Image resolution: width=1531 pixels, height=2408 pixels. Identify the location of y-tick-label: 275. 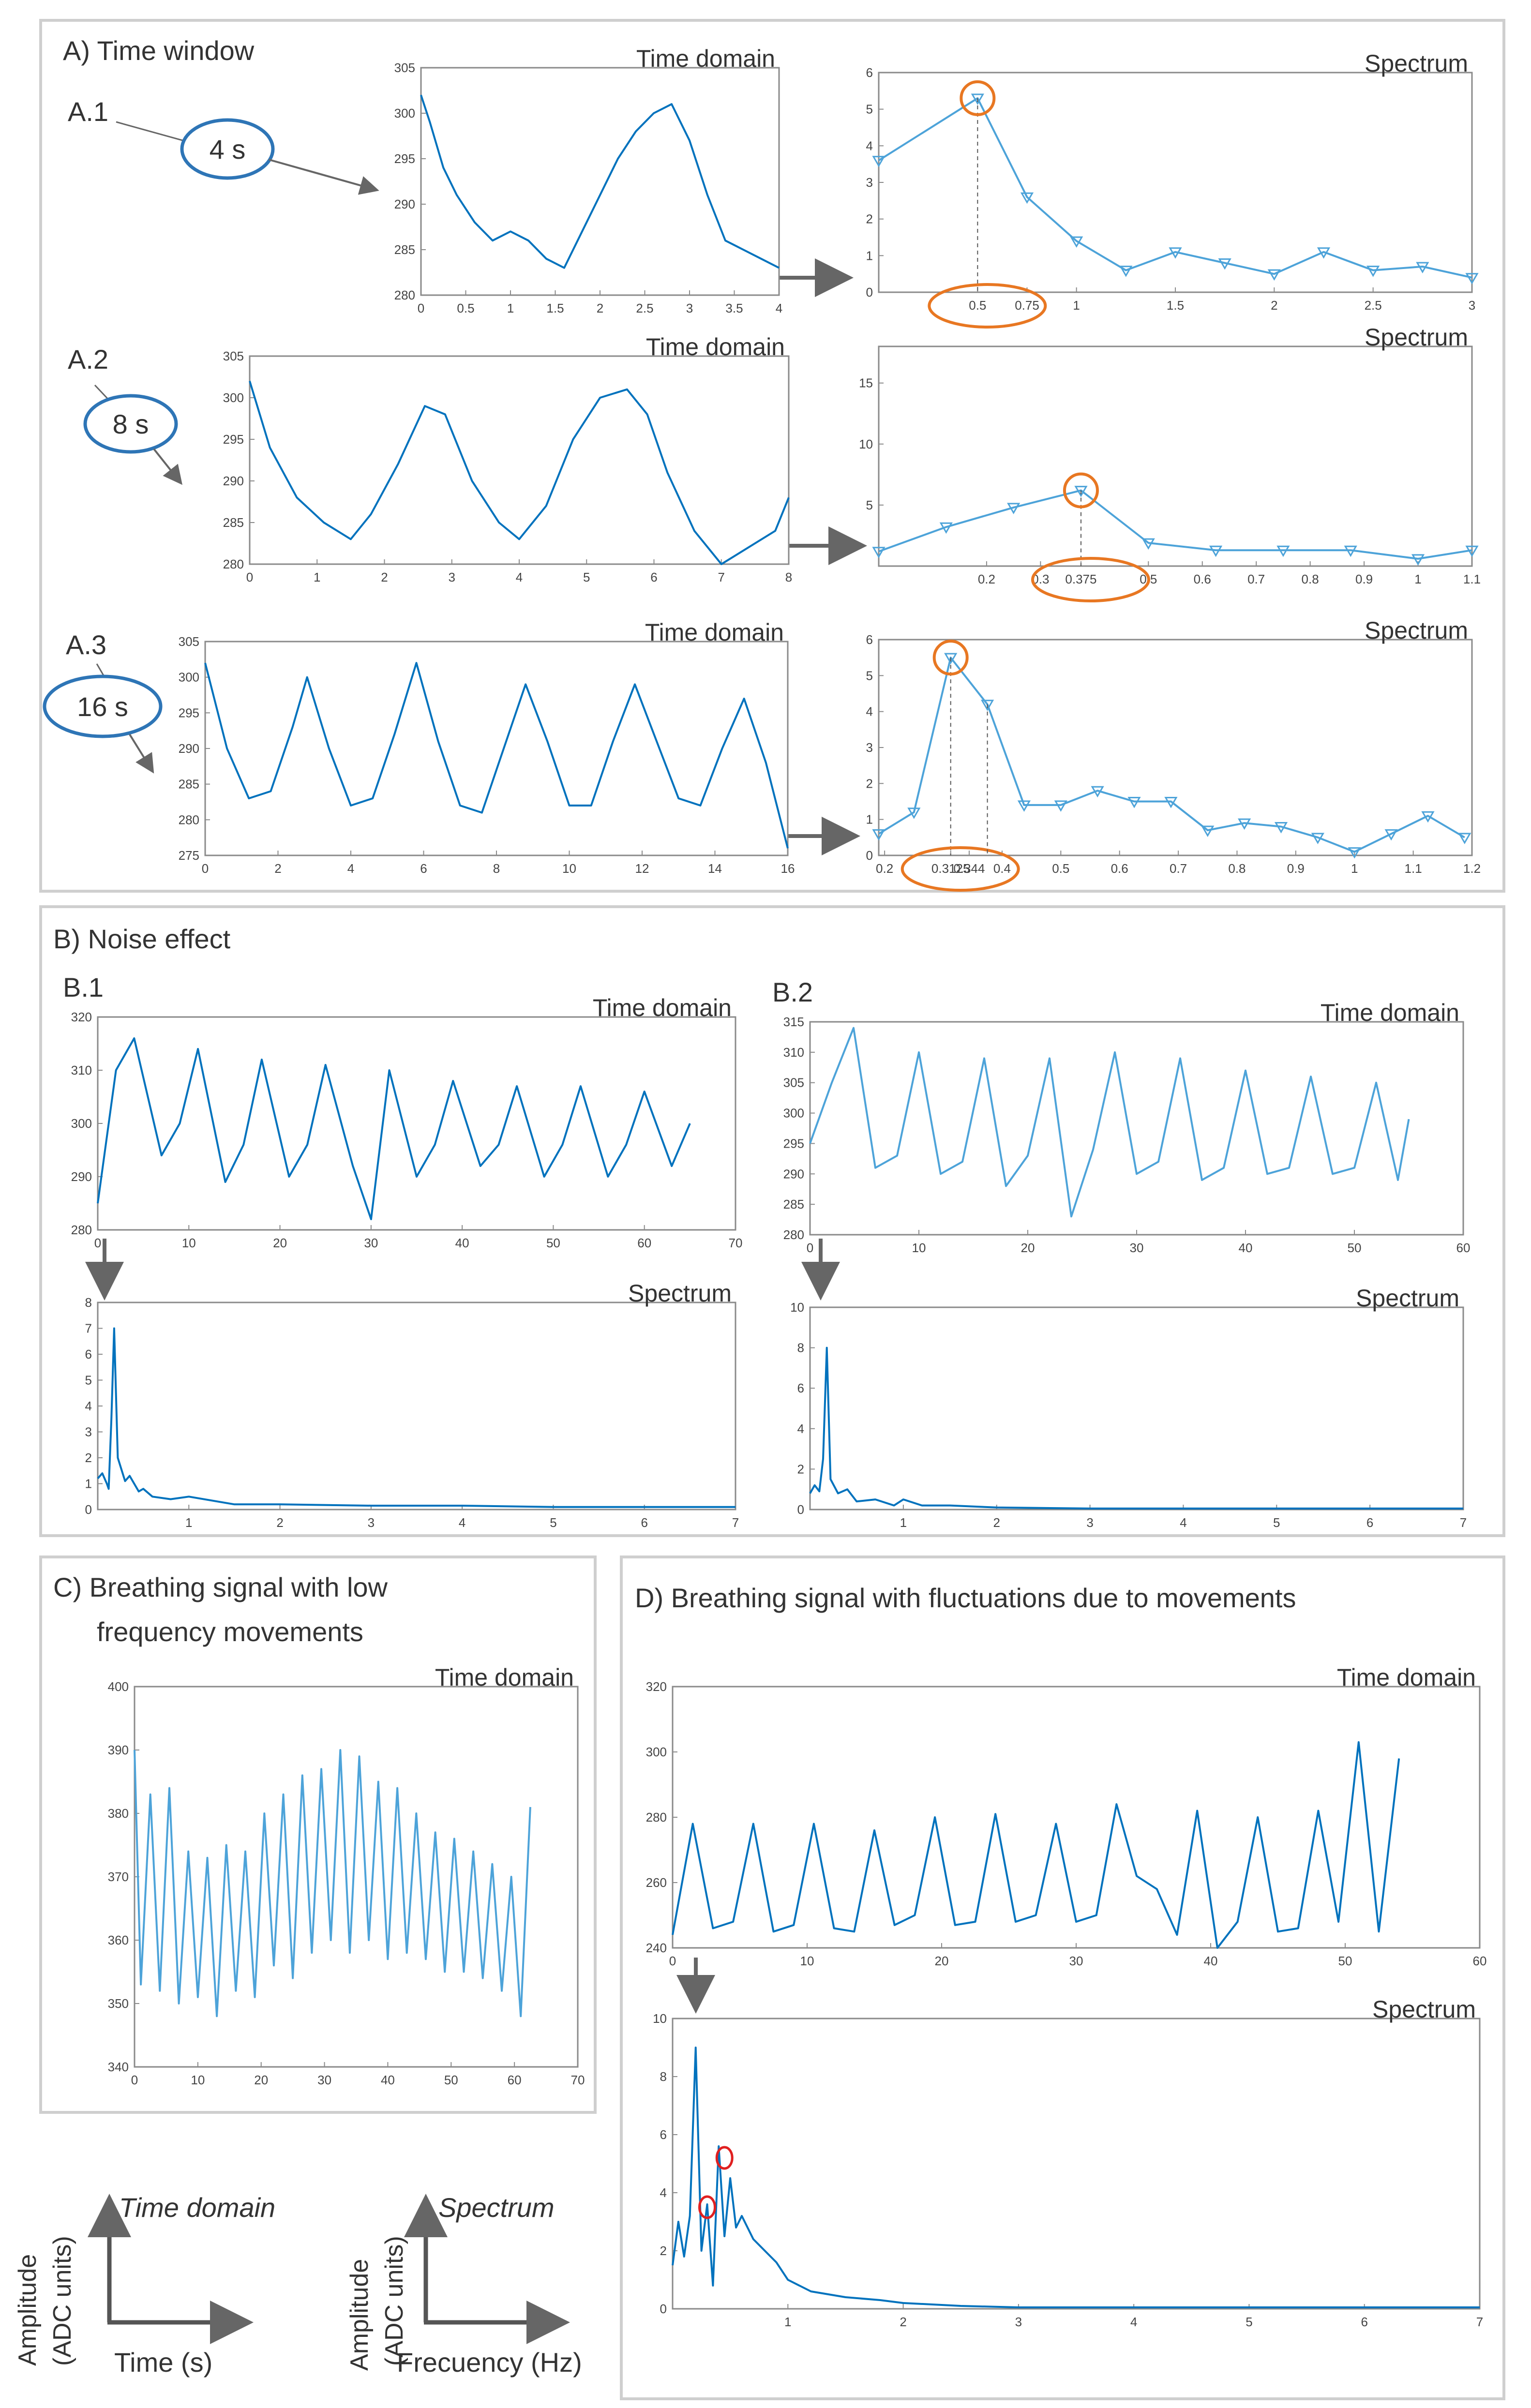
(189, 855).